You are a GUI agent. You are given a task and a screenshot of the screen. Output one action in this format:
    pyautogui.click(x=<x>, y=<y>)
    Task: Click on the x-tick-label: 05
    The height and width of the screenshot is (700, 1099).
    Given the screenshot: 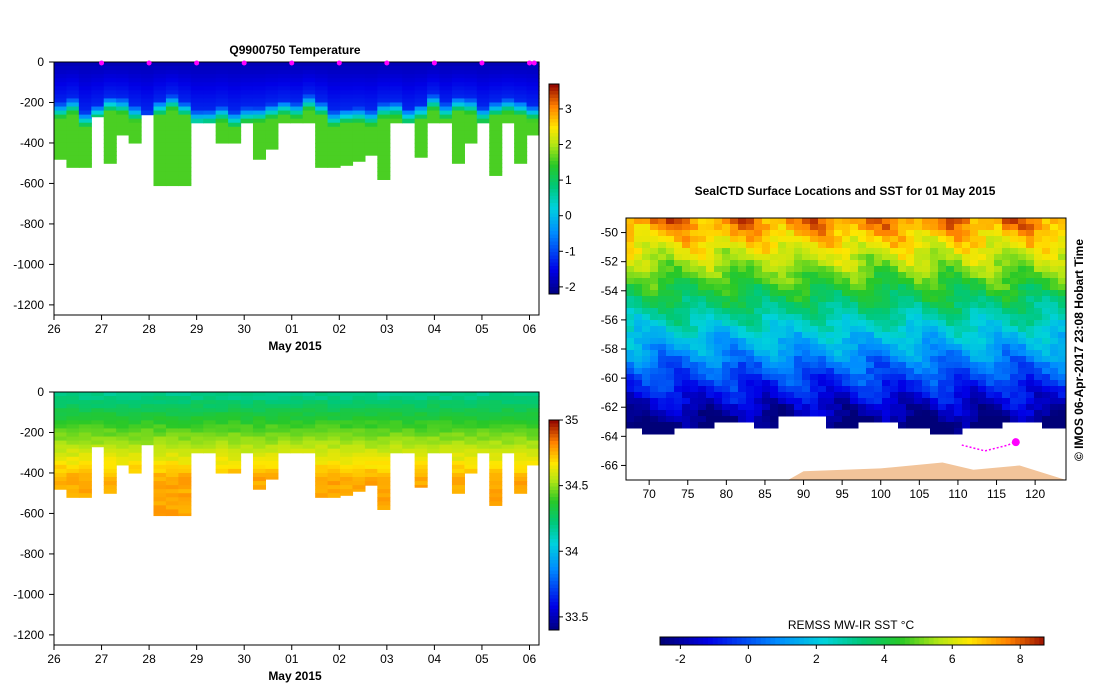 What is the action you would take?
    pyautogui.click(x=482, y=329)
    